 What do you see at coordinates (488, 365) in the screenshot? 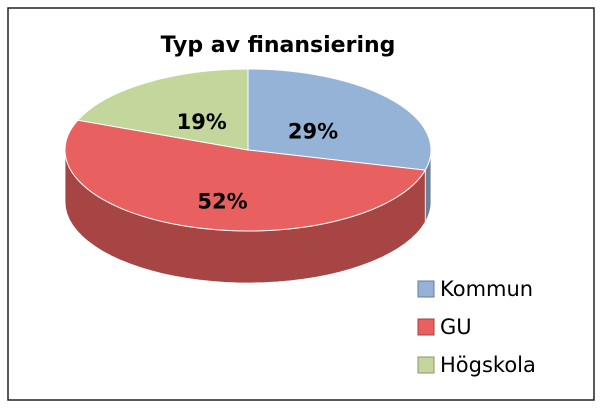
I see `legend-label: Högskola` at bounding box center [488, 365].